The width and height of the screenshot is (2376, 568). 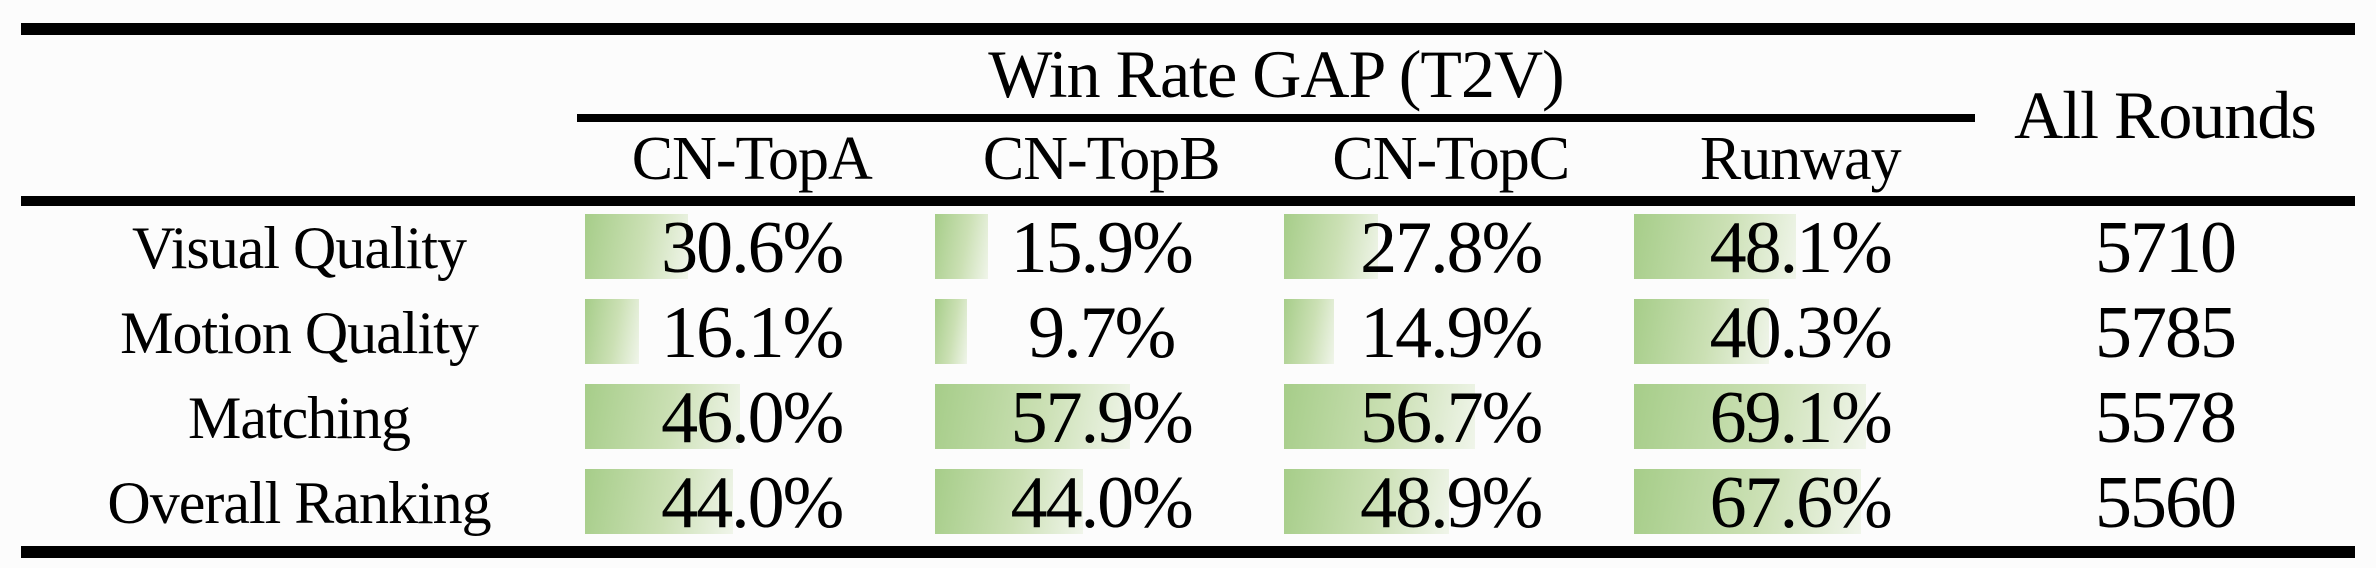 What do you see at coordinates (299, 248) in the screenshot?
I see `row-label: Visual Quality` at bounding box center [299, 248].